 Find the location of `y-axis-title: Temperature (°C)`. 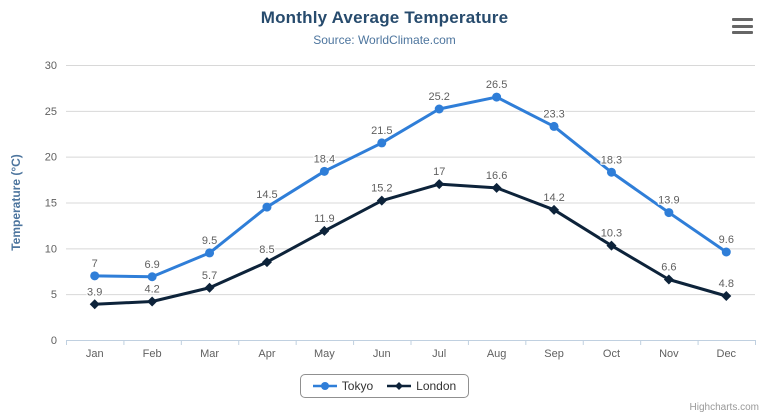

y-axis-title: Temperature (°C) is located at coordinates (16, 202).